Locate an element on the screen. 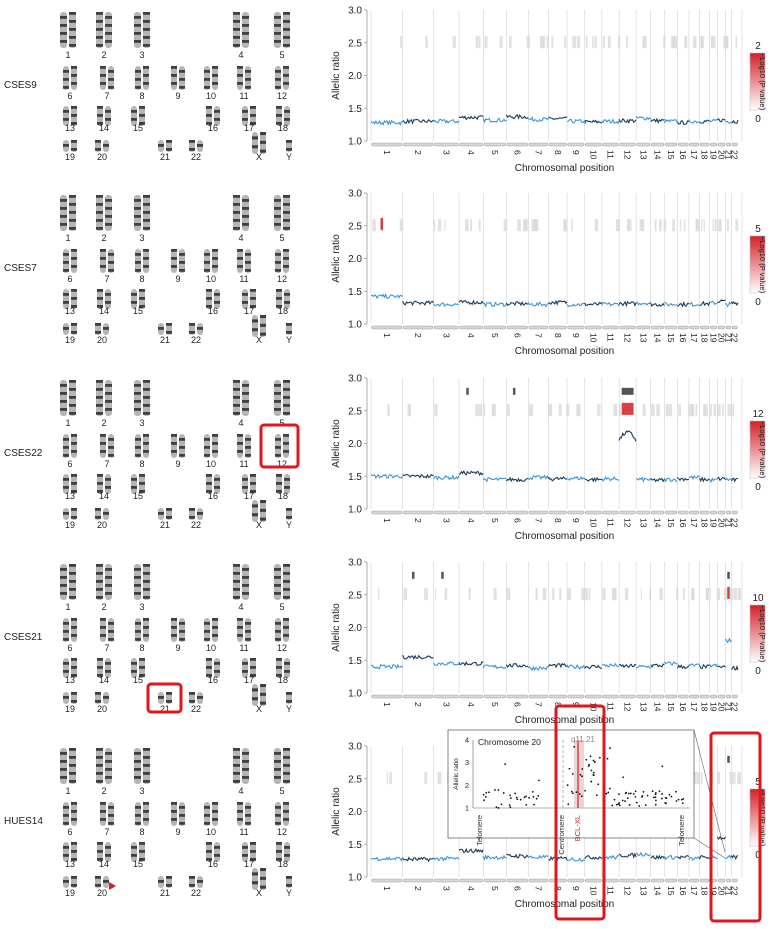  karyotype-label-3: 3 is located at coordinates (141, 607).